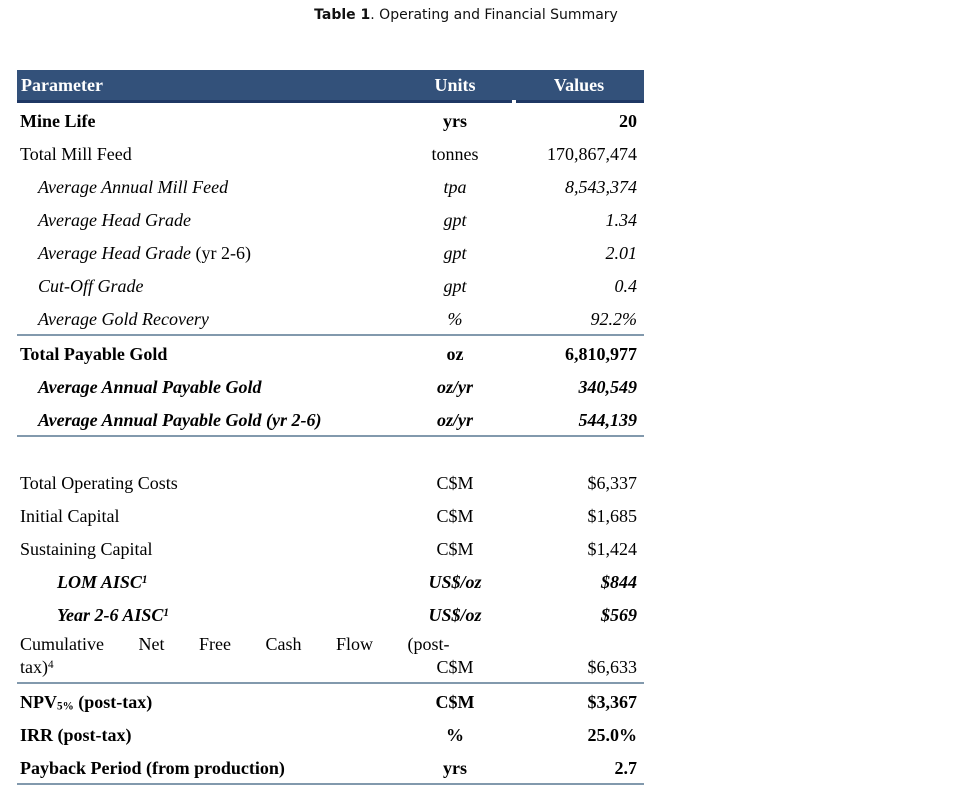 The image size is (955, 811). What do you see at coordinates (601, 353) in the screenshot?
I see `values-cell: 6,810,977` at bounding box center [601, 353].